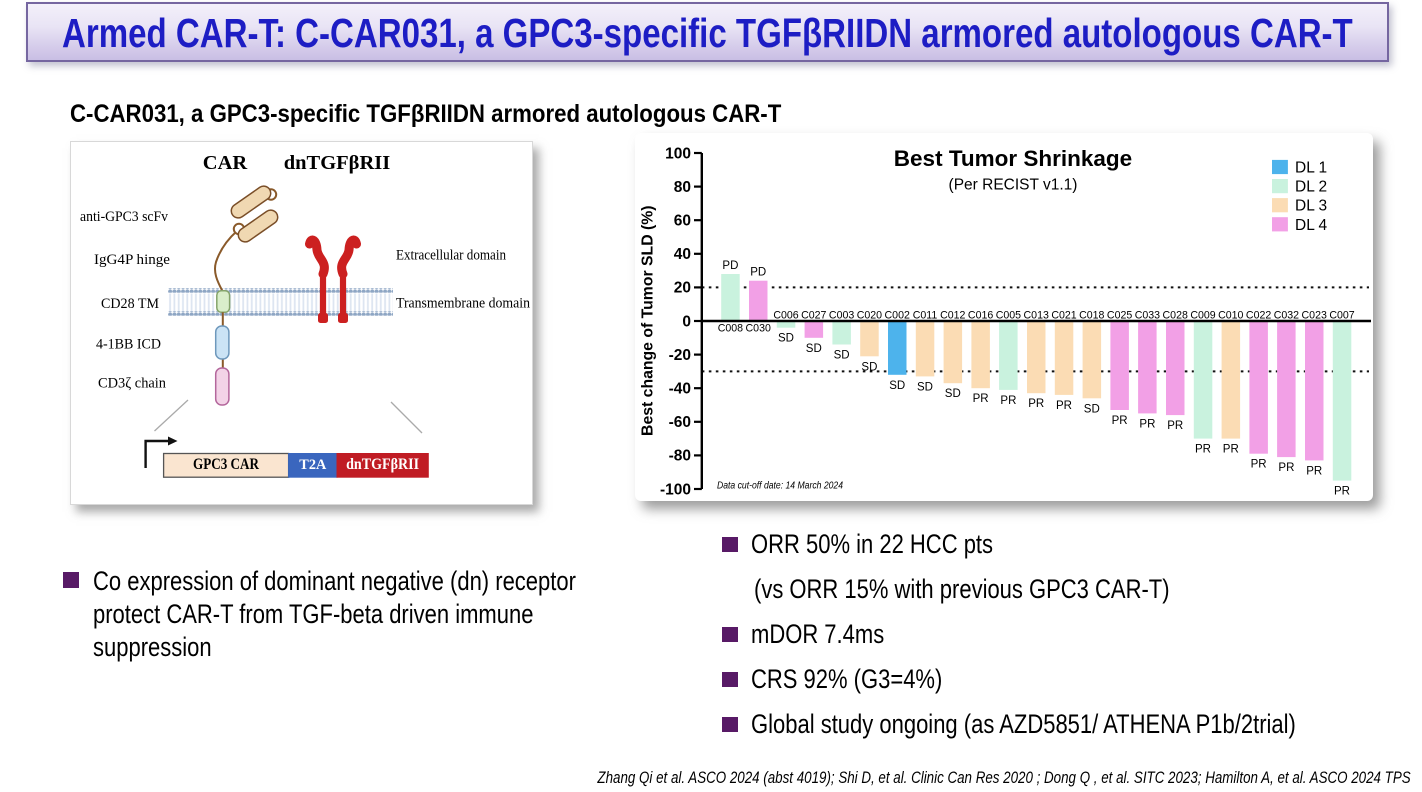  Describe the element at coordinates (648, 320) in the screenshot. I see `svg-text: Best change of Tumor SLD (%)` at that location.